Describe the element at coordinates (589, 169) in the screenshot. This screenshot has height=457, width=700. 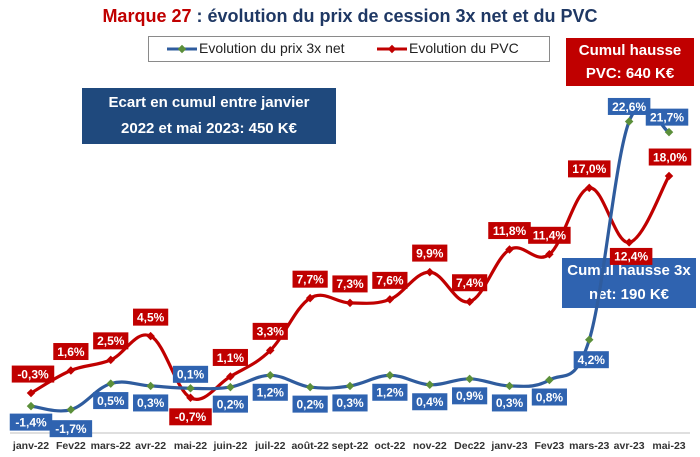
I see `svg-text: 17,0%` at that location.